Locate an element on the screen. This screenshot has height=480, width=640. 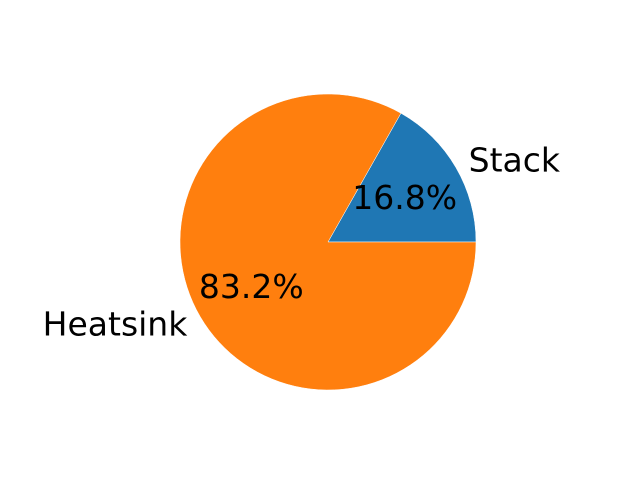
pie-slice-label-heatsink: Heatsink is located at coordinates (116, 323).